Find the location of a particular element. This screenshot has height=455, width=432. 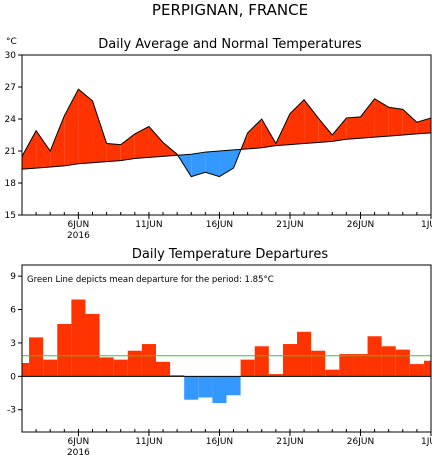

normal-temperature-line is located at coordinates (226, 151).